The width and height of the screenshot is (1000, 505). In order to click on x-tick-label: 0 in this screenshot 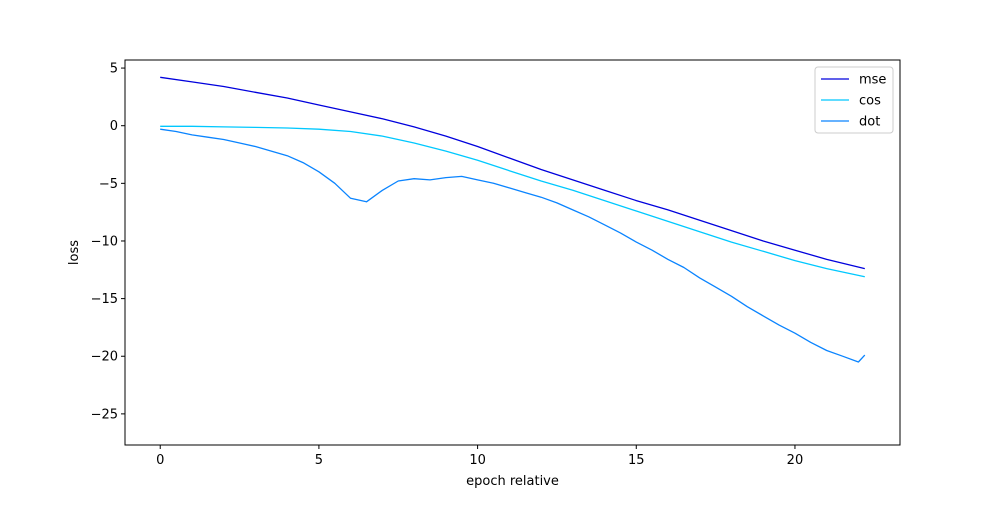, I will do `click(160, 460)`.